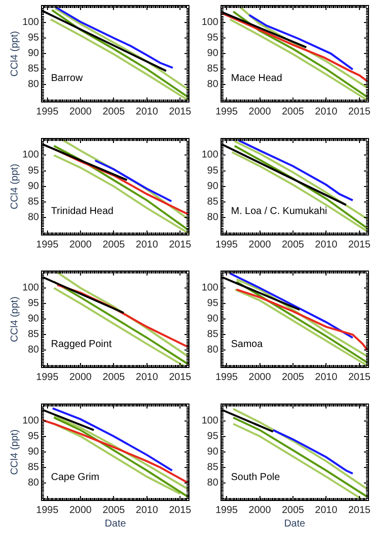 Image resolution: width=376 pixels, height=534 pixels. I want to click on annotation: Samoa, so click(247, 344).